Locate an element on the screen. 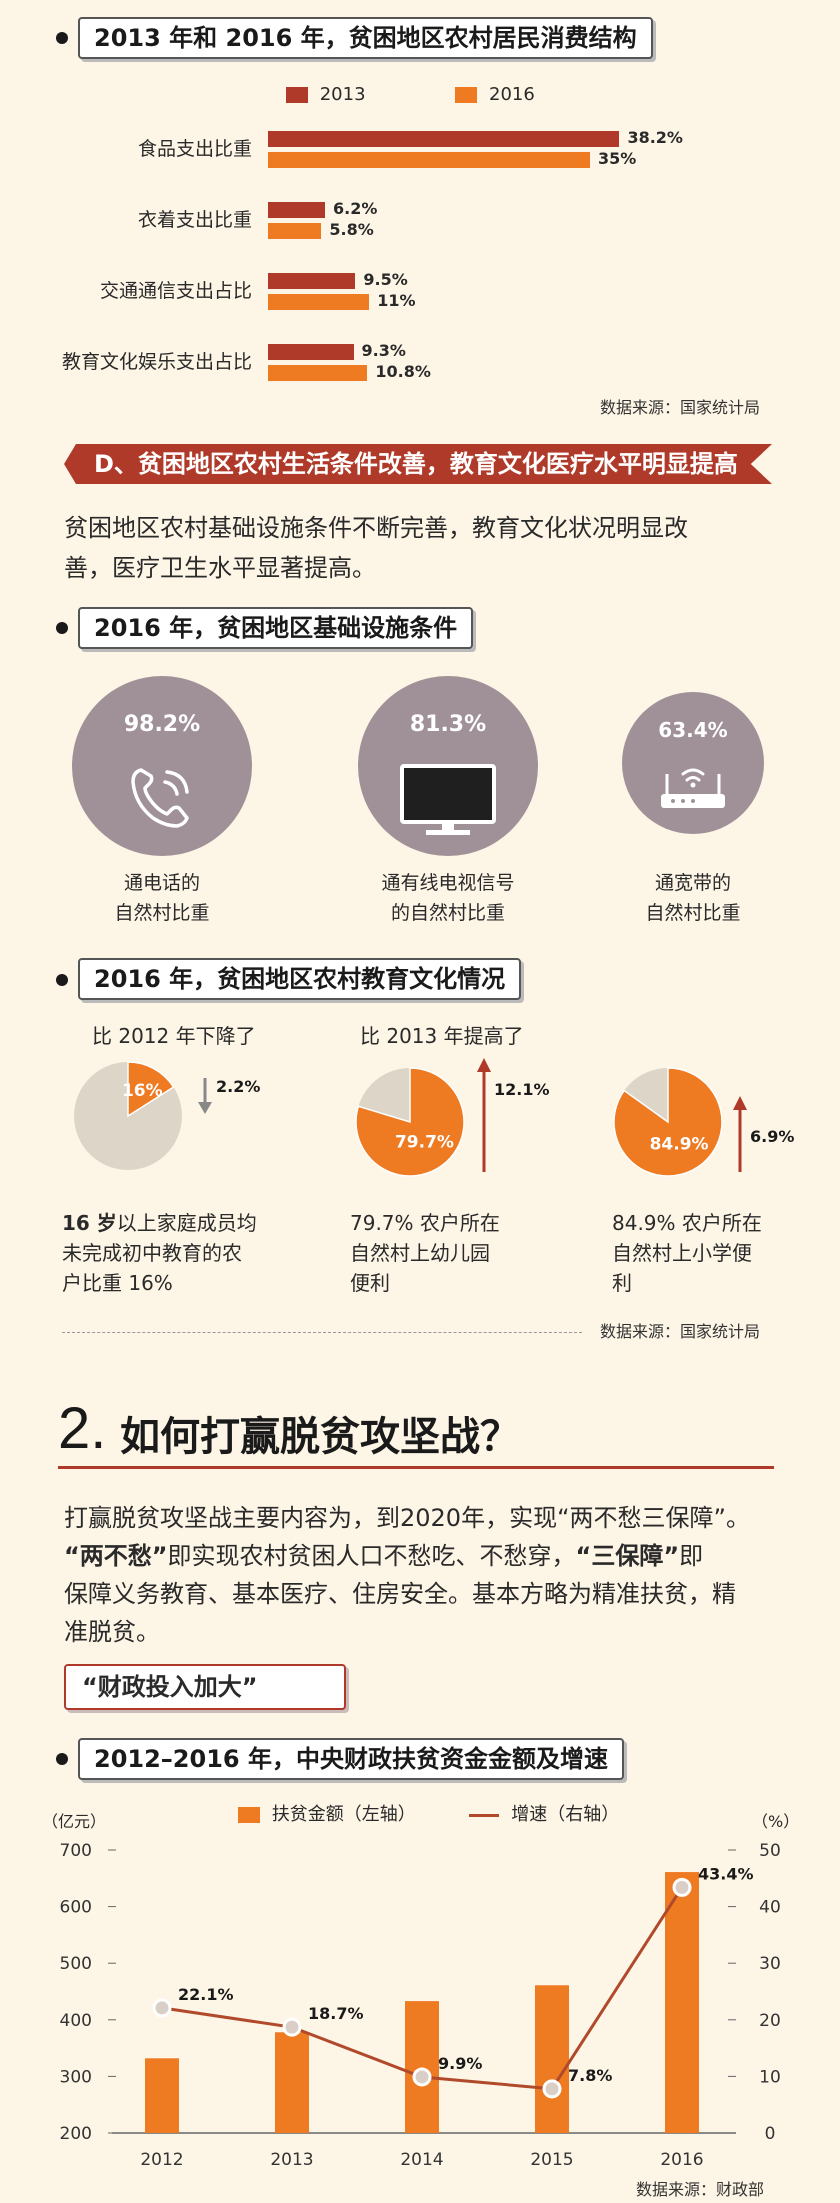 This screenshot has width=840, height=2203. education-source: 数据来源：国家统计局 is located at coordinates (680, 1331).